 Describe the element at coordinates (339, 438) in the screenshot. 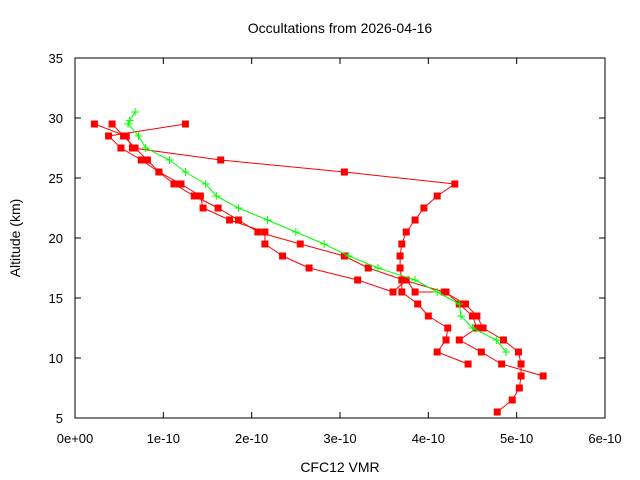

I see `x-tick-label: 3e-10` at that location.